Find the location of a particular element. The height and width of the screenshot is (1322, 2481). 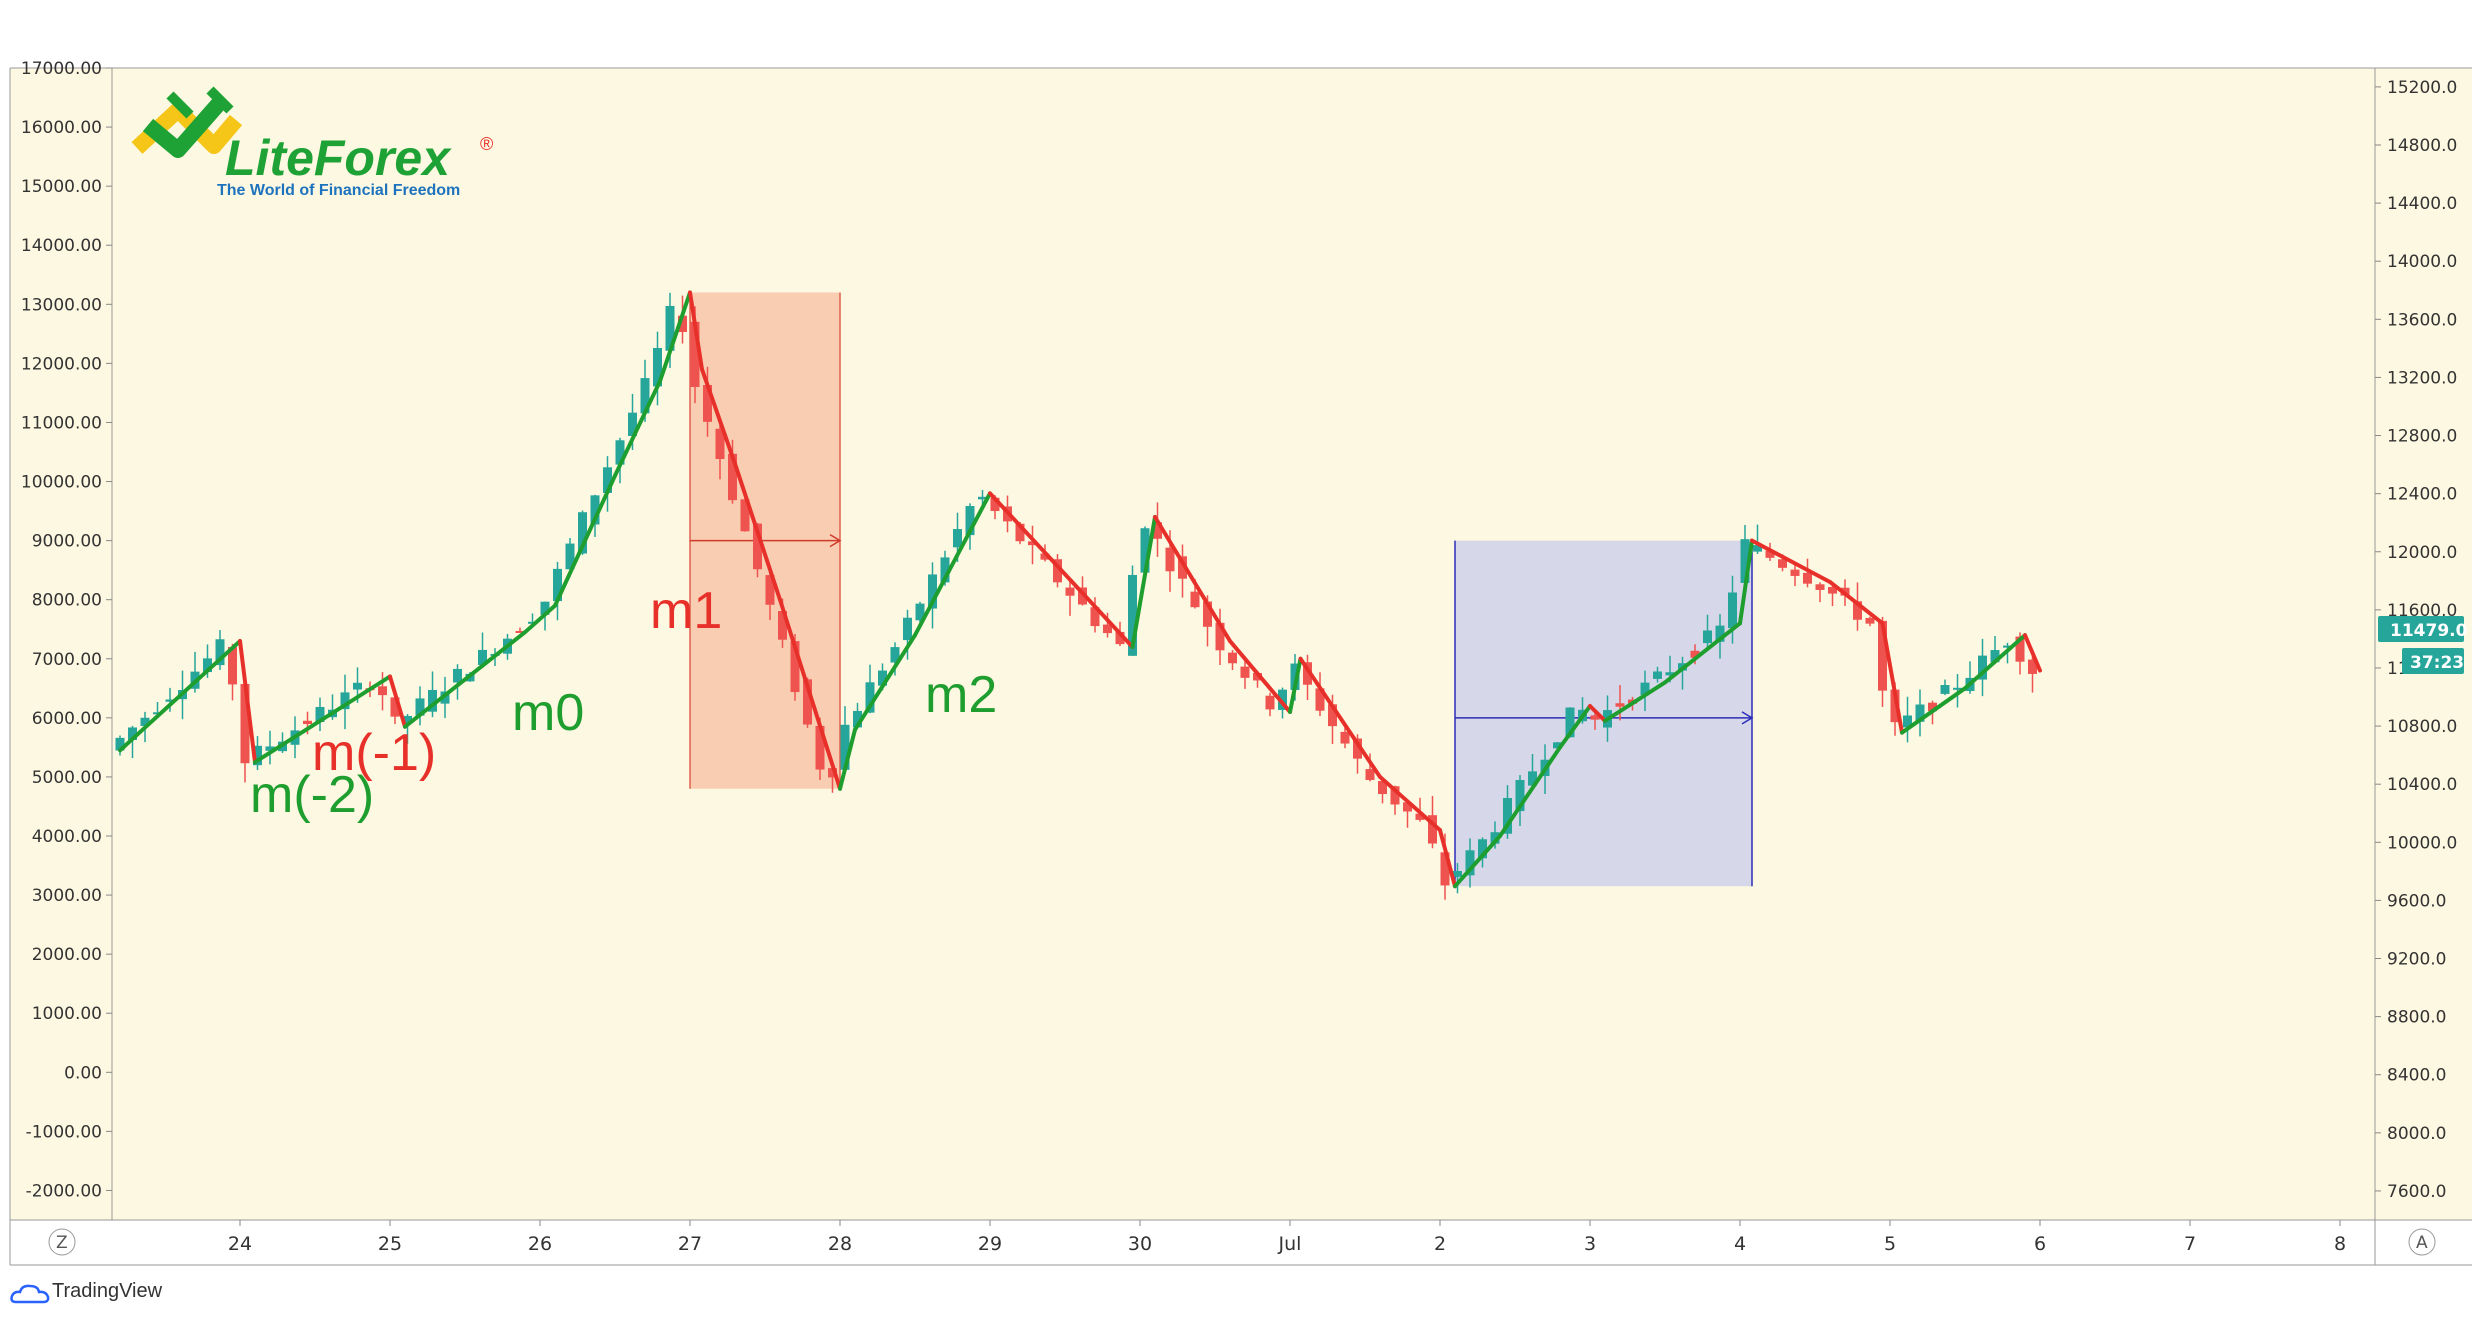

countdown-text: 37:23 is located at coordinates (2437, 663).